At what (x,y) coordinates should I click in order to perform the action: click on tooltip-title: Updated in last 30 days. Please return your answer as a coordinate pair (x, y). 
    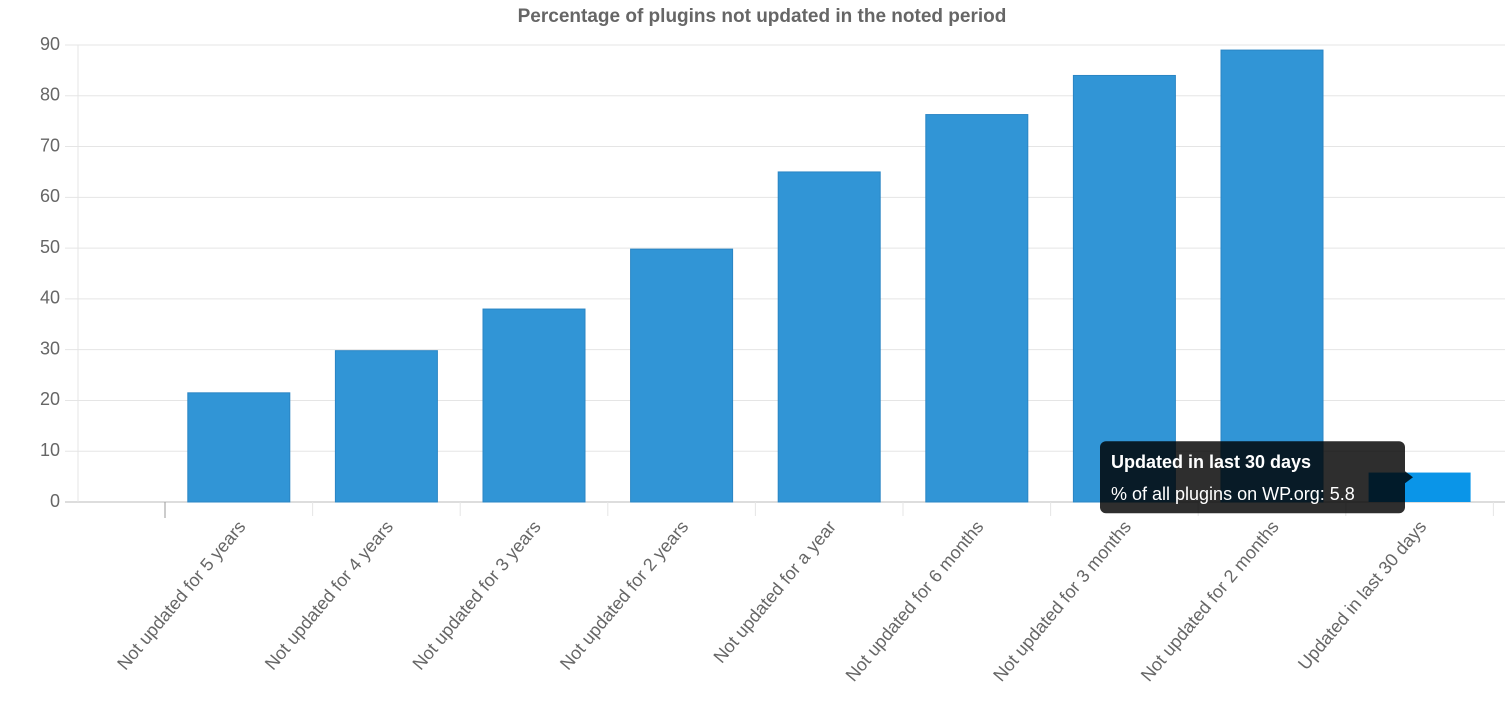
    Looking at the image, I should click on (1211, 462).